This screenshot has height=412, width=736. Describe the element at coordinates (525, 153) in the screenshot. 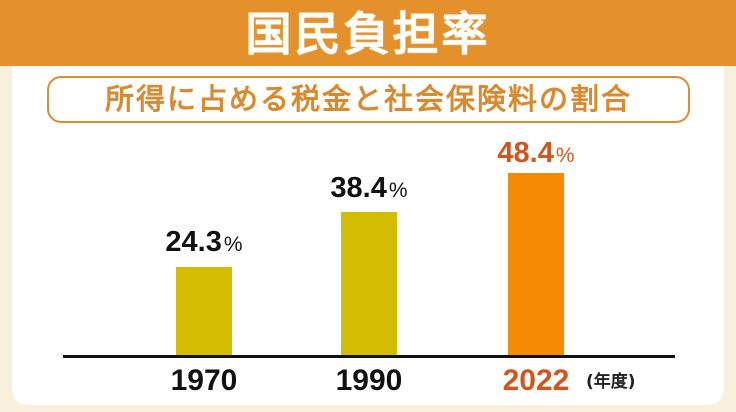

I see `value-number: 48.4` at that location.